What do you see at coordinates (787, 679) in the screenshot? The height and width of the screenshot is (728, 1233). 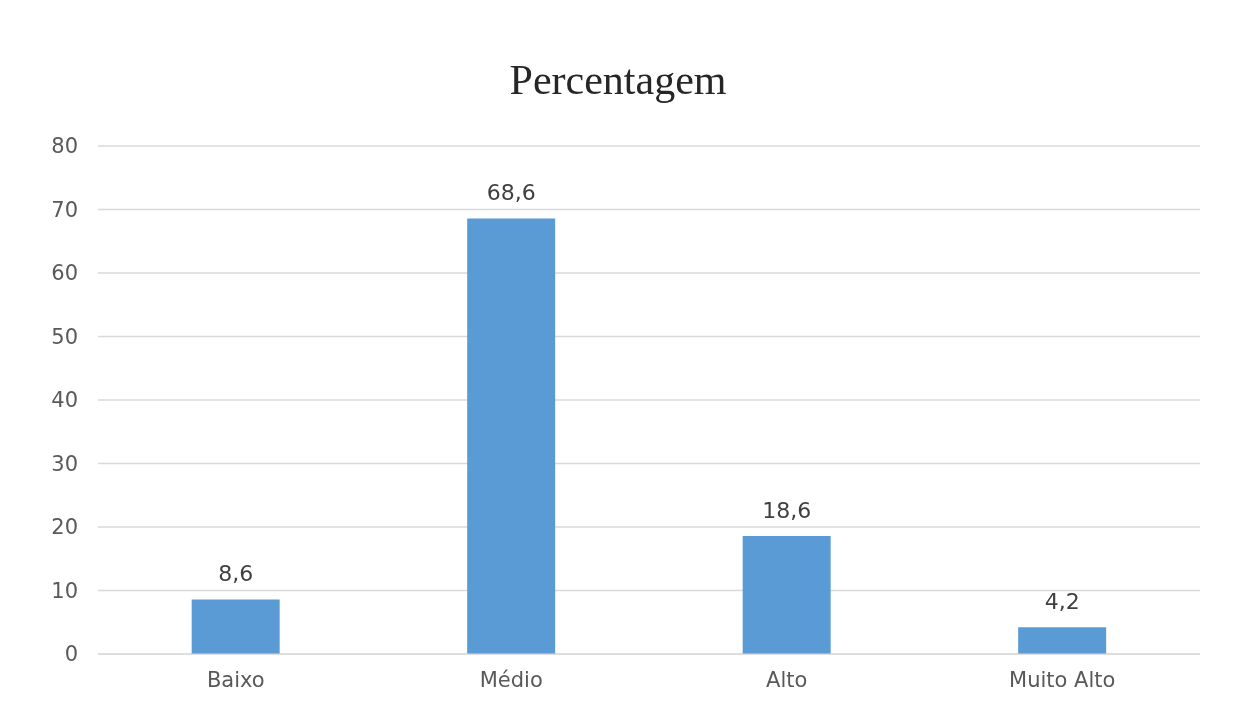 I see `x-tick-label: Alto` at bounding box center [787, 679].